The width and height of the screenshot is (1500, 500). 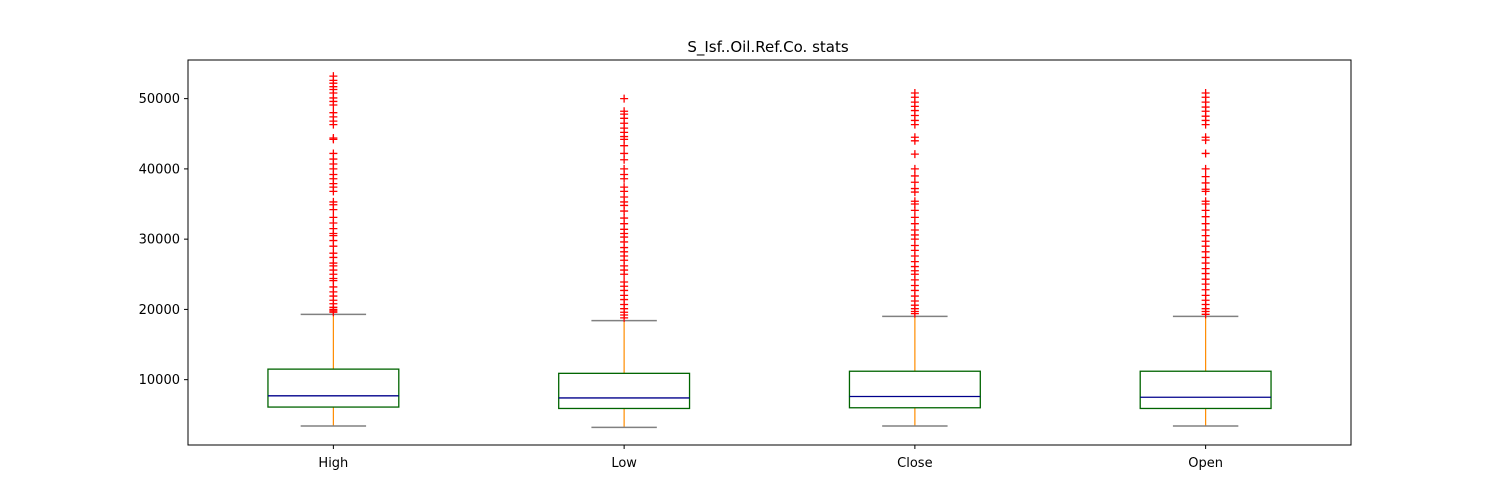 I want to click on chart-title: S_Isf..Oil.Ref.Co. stats, so click(x=768, y=47).